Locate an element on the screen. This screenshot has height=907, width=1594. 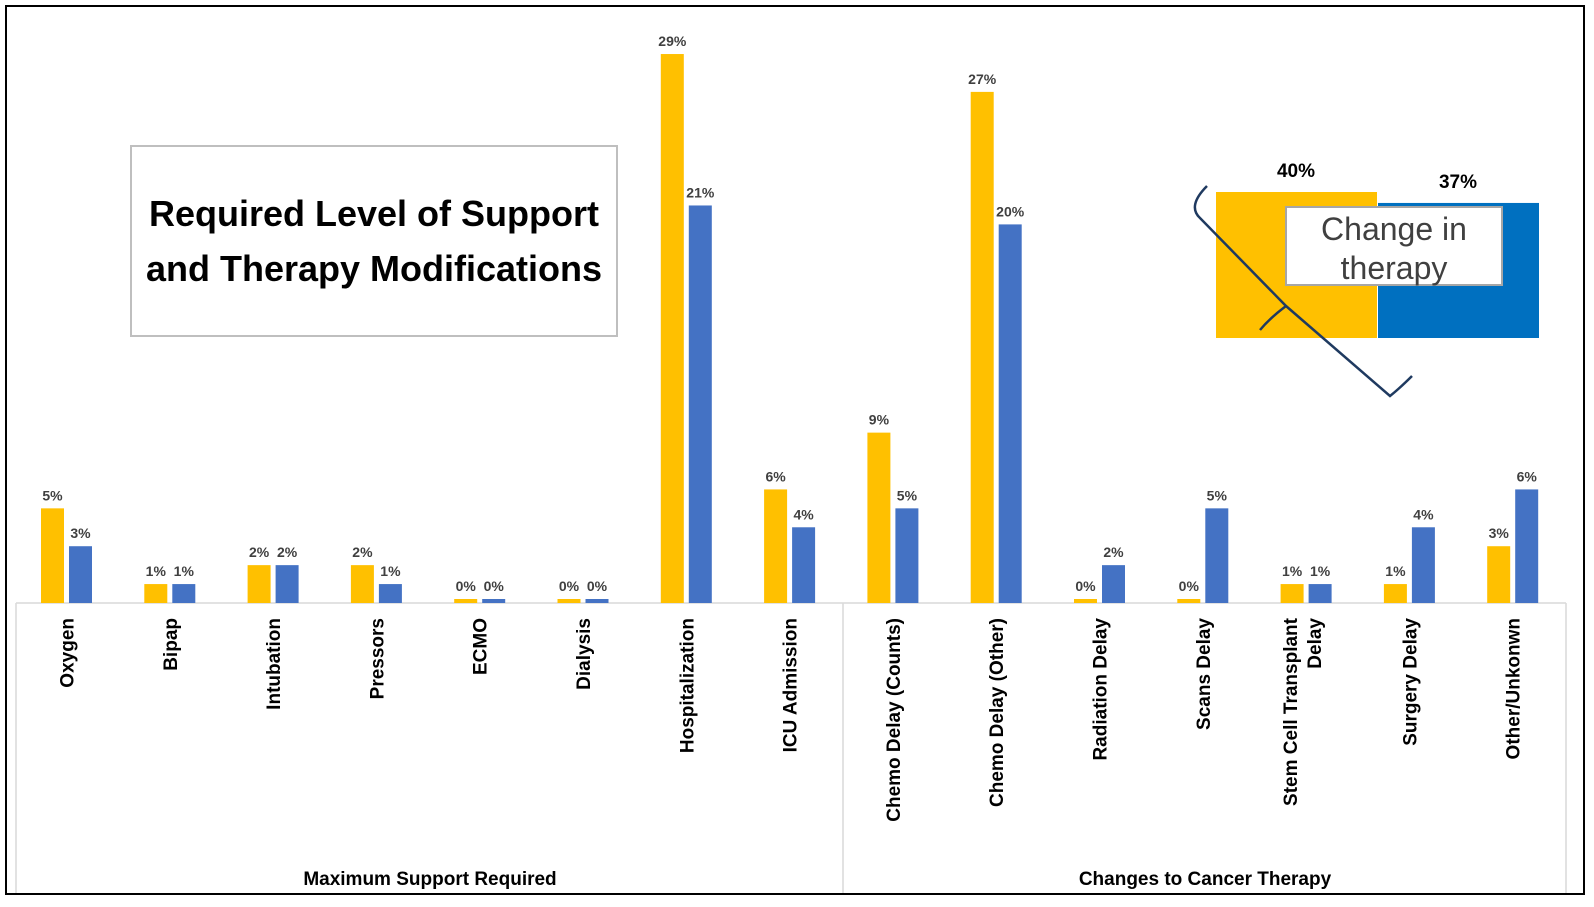
value-label-a-4: 0% is located at coordinates (466, 586).